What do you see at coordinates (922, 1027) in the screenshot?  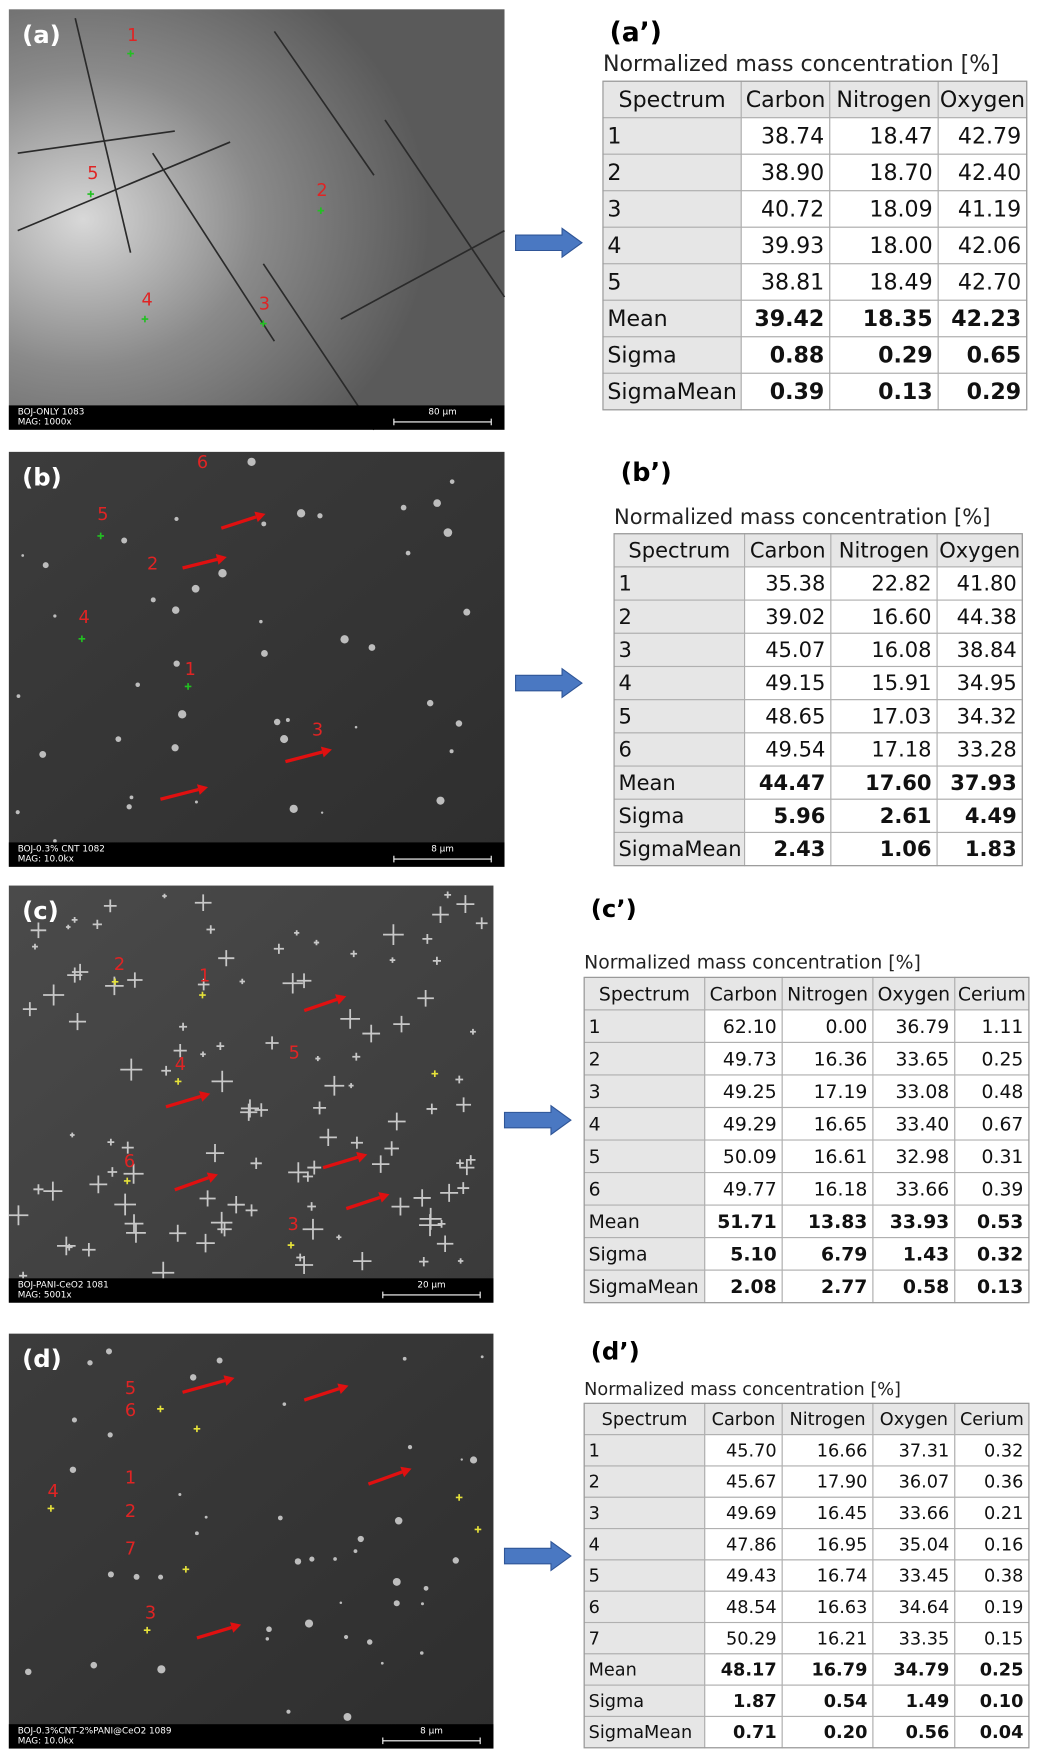 I see `table-value: 36.79` at bounding box center [922, 1027].